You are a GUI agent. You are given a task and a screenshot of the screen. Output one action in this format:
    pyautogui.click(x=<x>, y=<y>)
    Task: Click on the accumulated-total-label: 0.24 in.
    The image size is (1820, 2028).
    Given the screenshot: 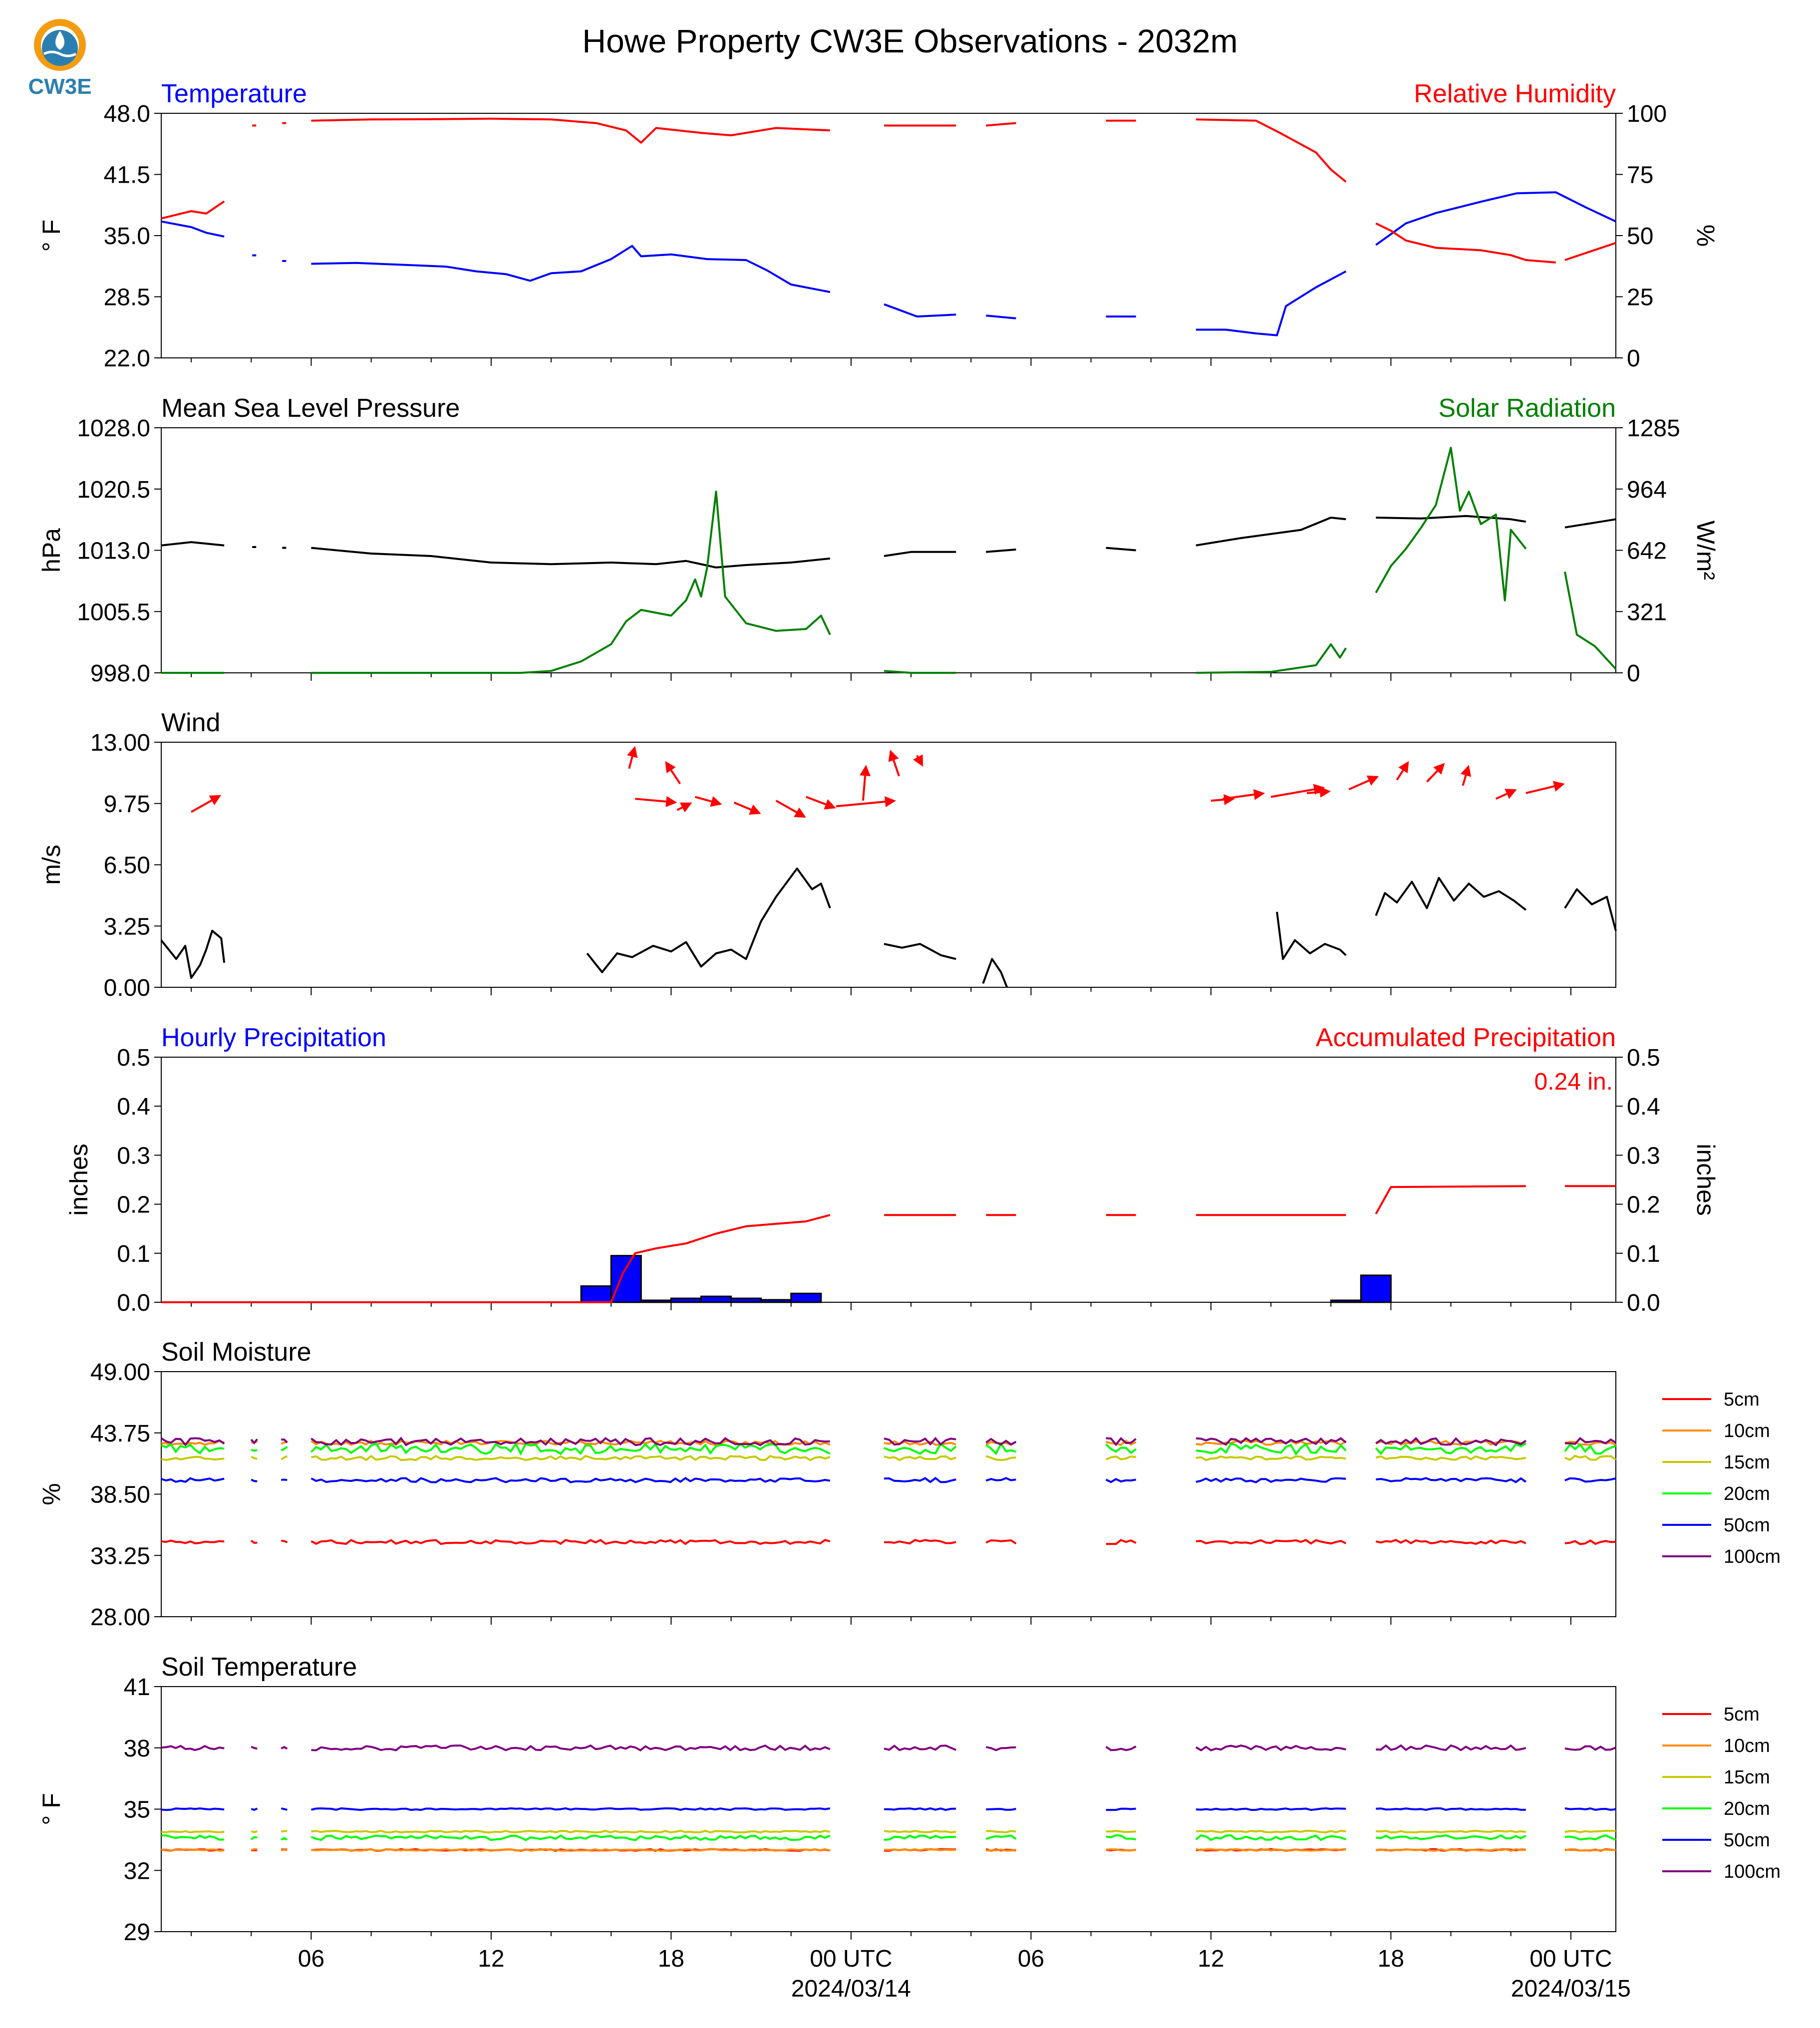 What is the action you would take?
    pyautogui.click(x=1573, y=1082)
    